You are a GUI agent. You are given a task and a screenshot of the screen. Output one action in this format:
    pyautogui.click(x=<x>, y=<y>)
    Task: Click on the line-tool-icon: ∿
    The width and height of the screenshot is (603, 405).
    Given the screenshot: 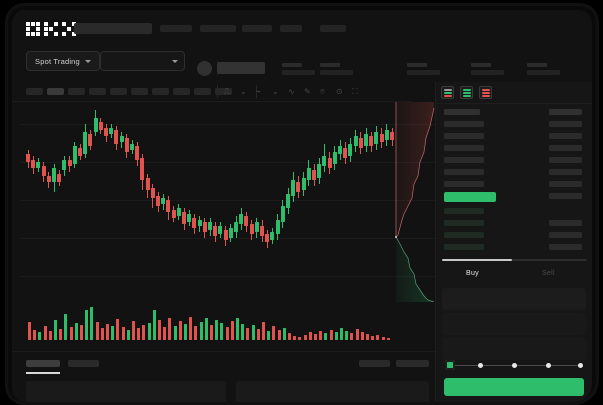 What is the action you would take?
    pyautogui.click(x=291, y=91)
    